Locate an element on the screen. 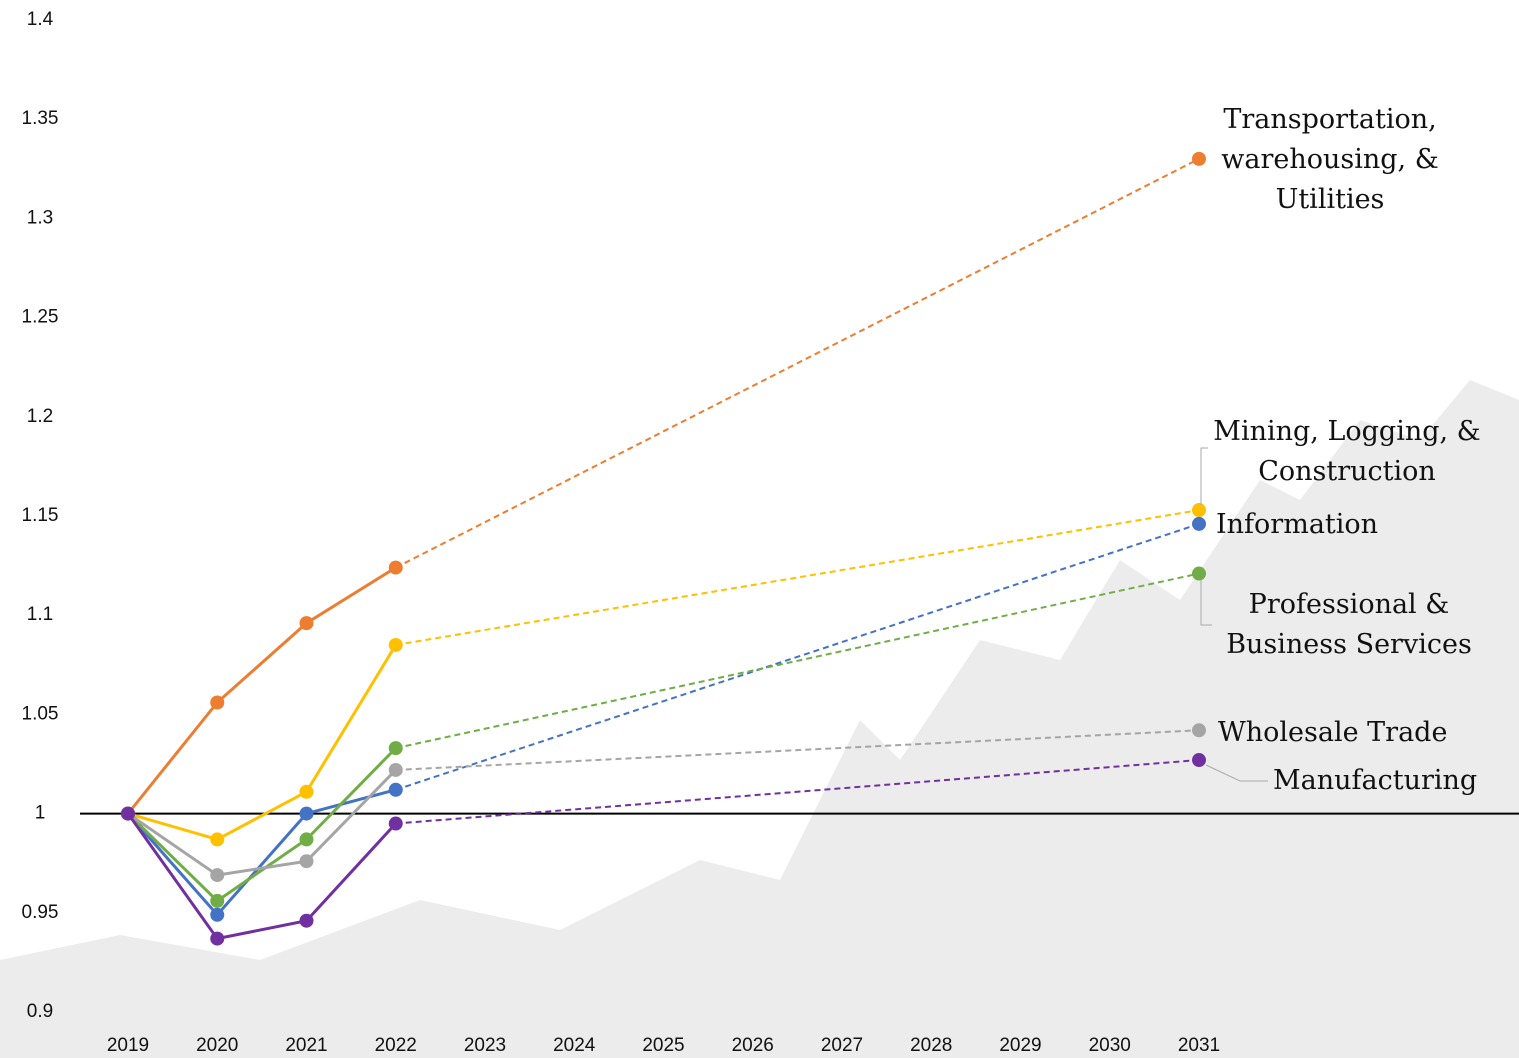 The image size is (1519, 1058). y-tick-label: 1.3 is located at coordinates (40, 217).